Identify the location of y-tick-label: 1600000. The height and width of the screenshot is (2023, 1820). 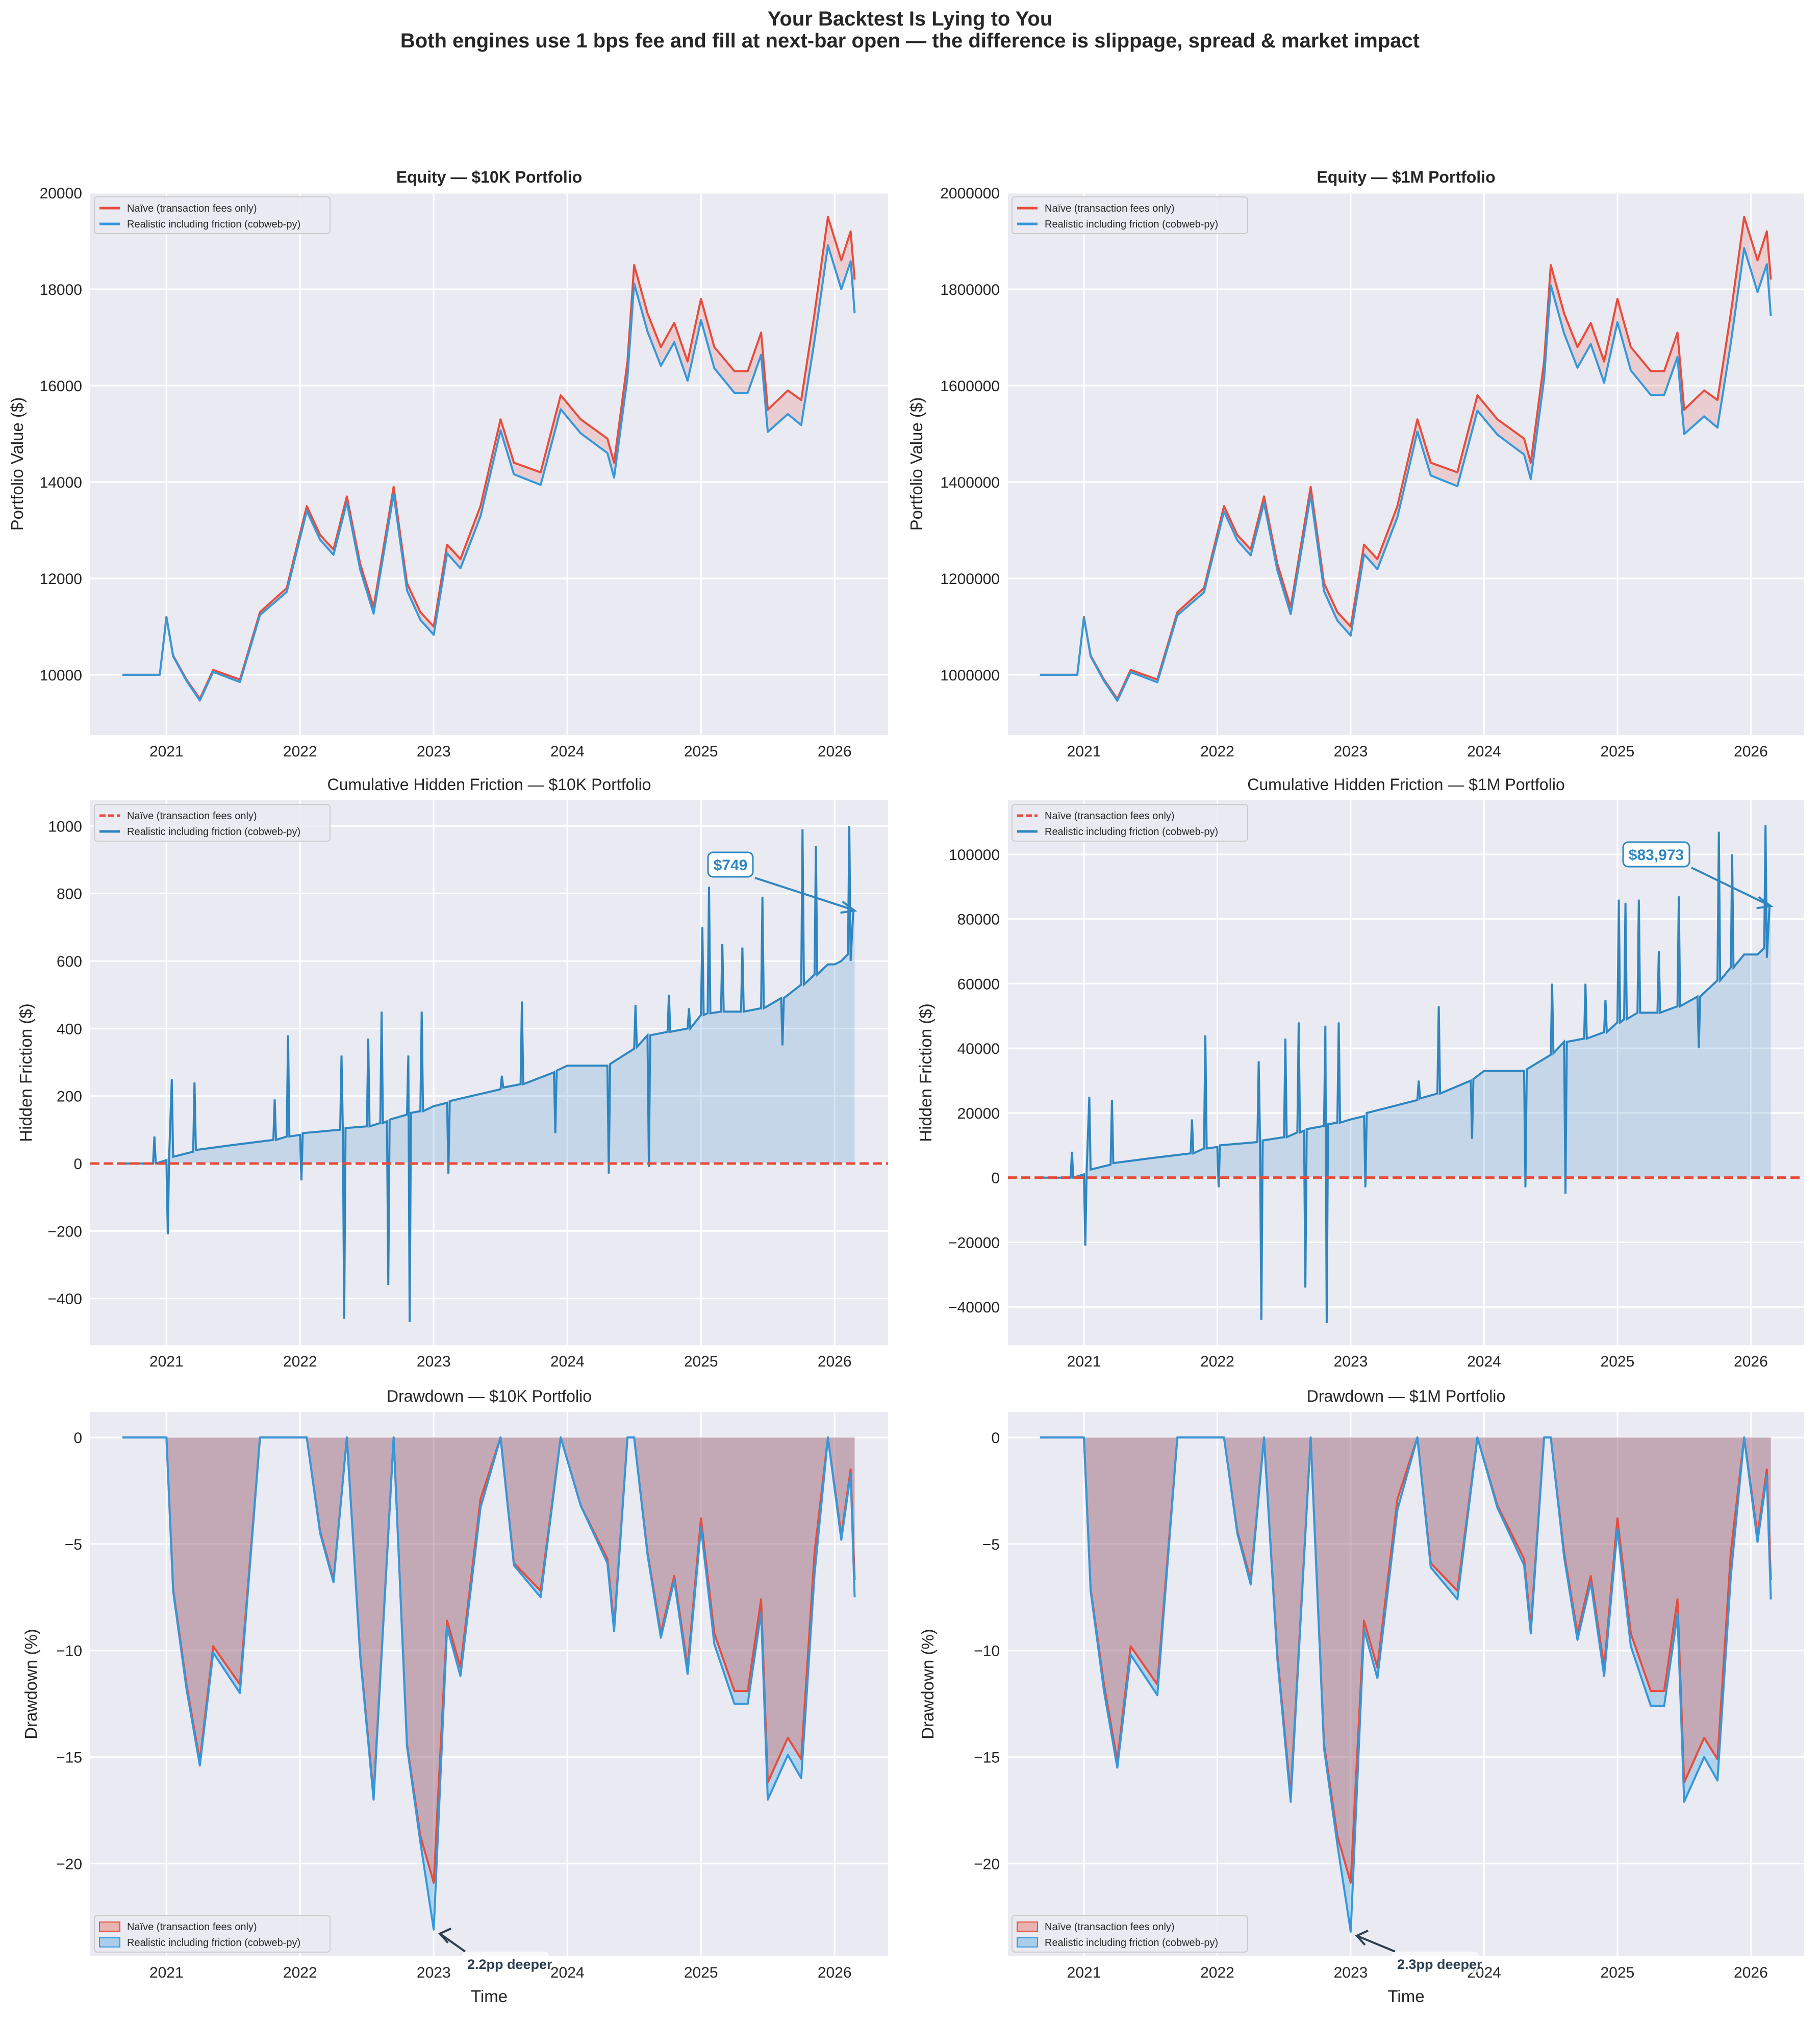
(970, 386).